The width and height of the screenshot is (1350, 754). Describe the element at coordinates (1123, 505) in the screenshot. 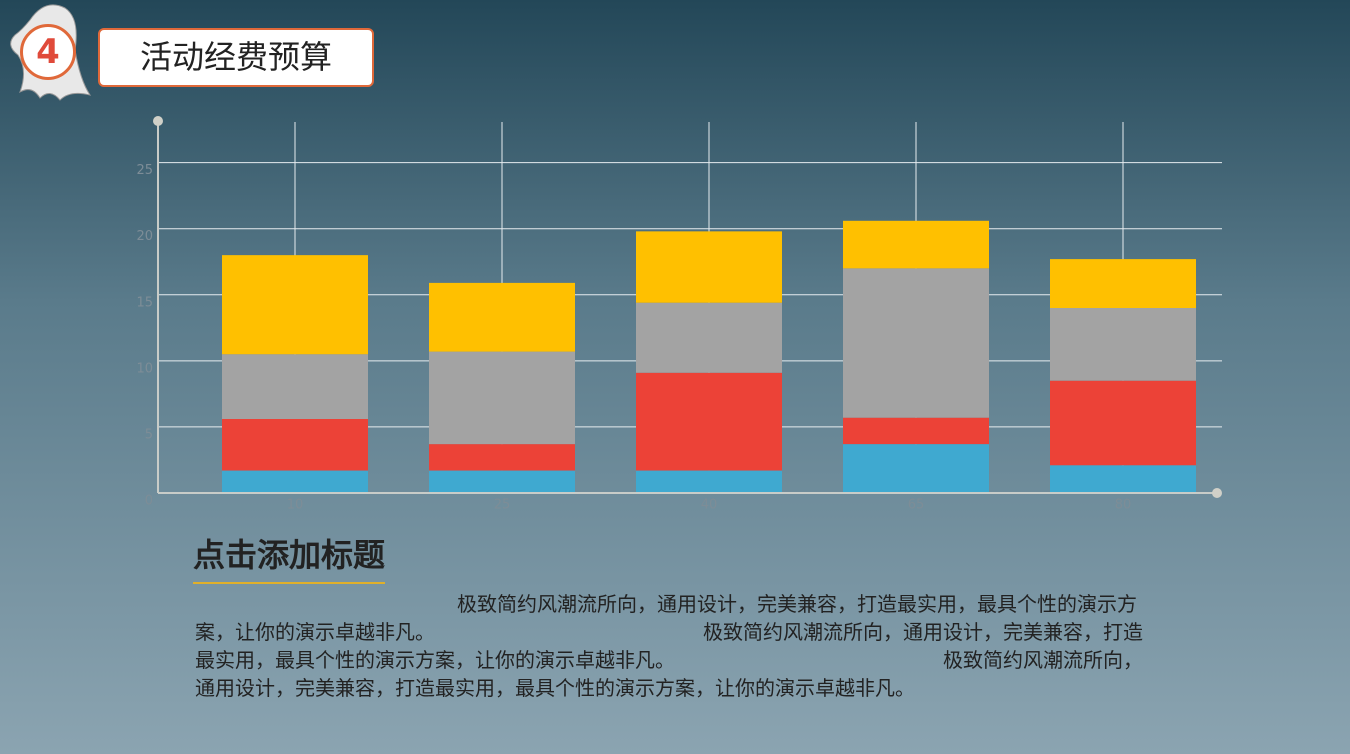

I see `x-tick-label: 80` at that location.